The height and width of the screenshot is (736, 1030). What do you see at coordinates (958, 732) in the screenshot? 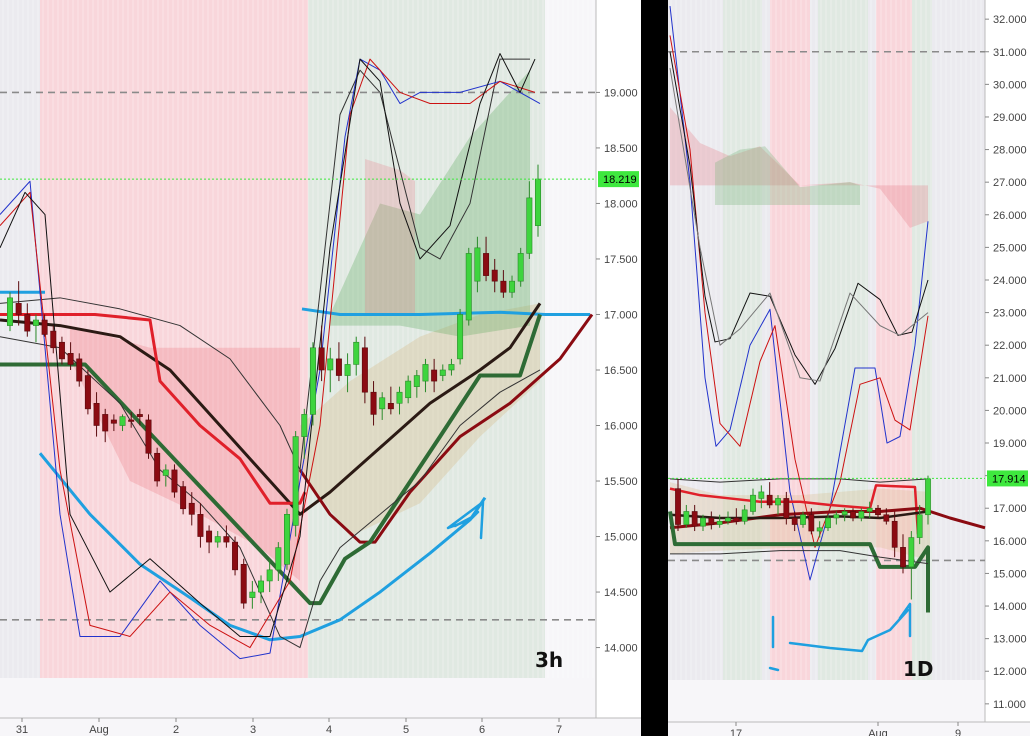
I see `x-tick-label: 9` at bounding box center [958, 732].